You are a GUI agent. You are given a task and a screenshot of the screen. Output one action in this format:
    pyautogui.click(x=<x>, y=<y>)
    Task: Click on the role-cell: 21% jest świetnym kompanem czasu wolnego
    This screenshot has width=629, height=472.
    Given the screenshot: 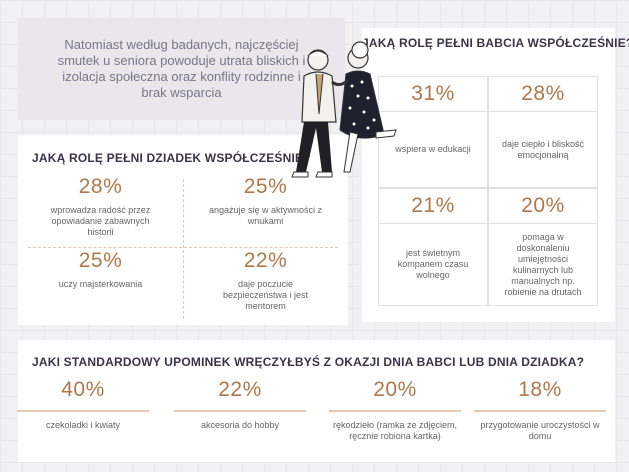 What is the action you would take?
    pyautogui.click(x=433, y=247)
    